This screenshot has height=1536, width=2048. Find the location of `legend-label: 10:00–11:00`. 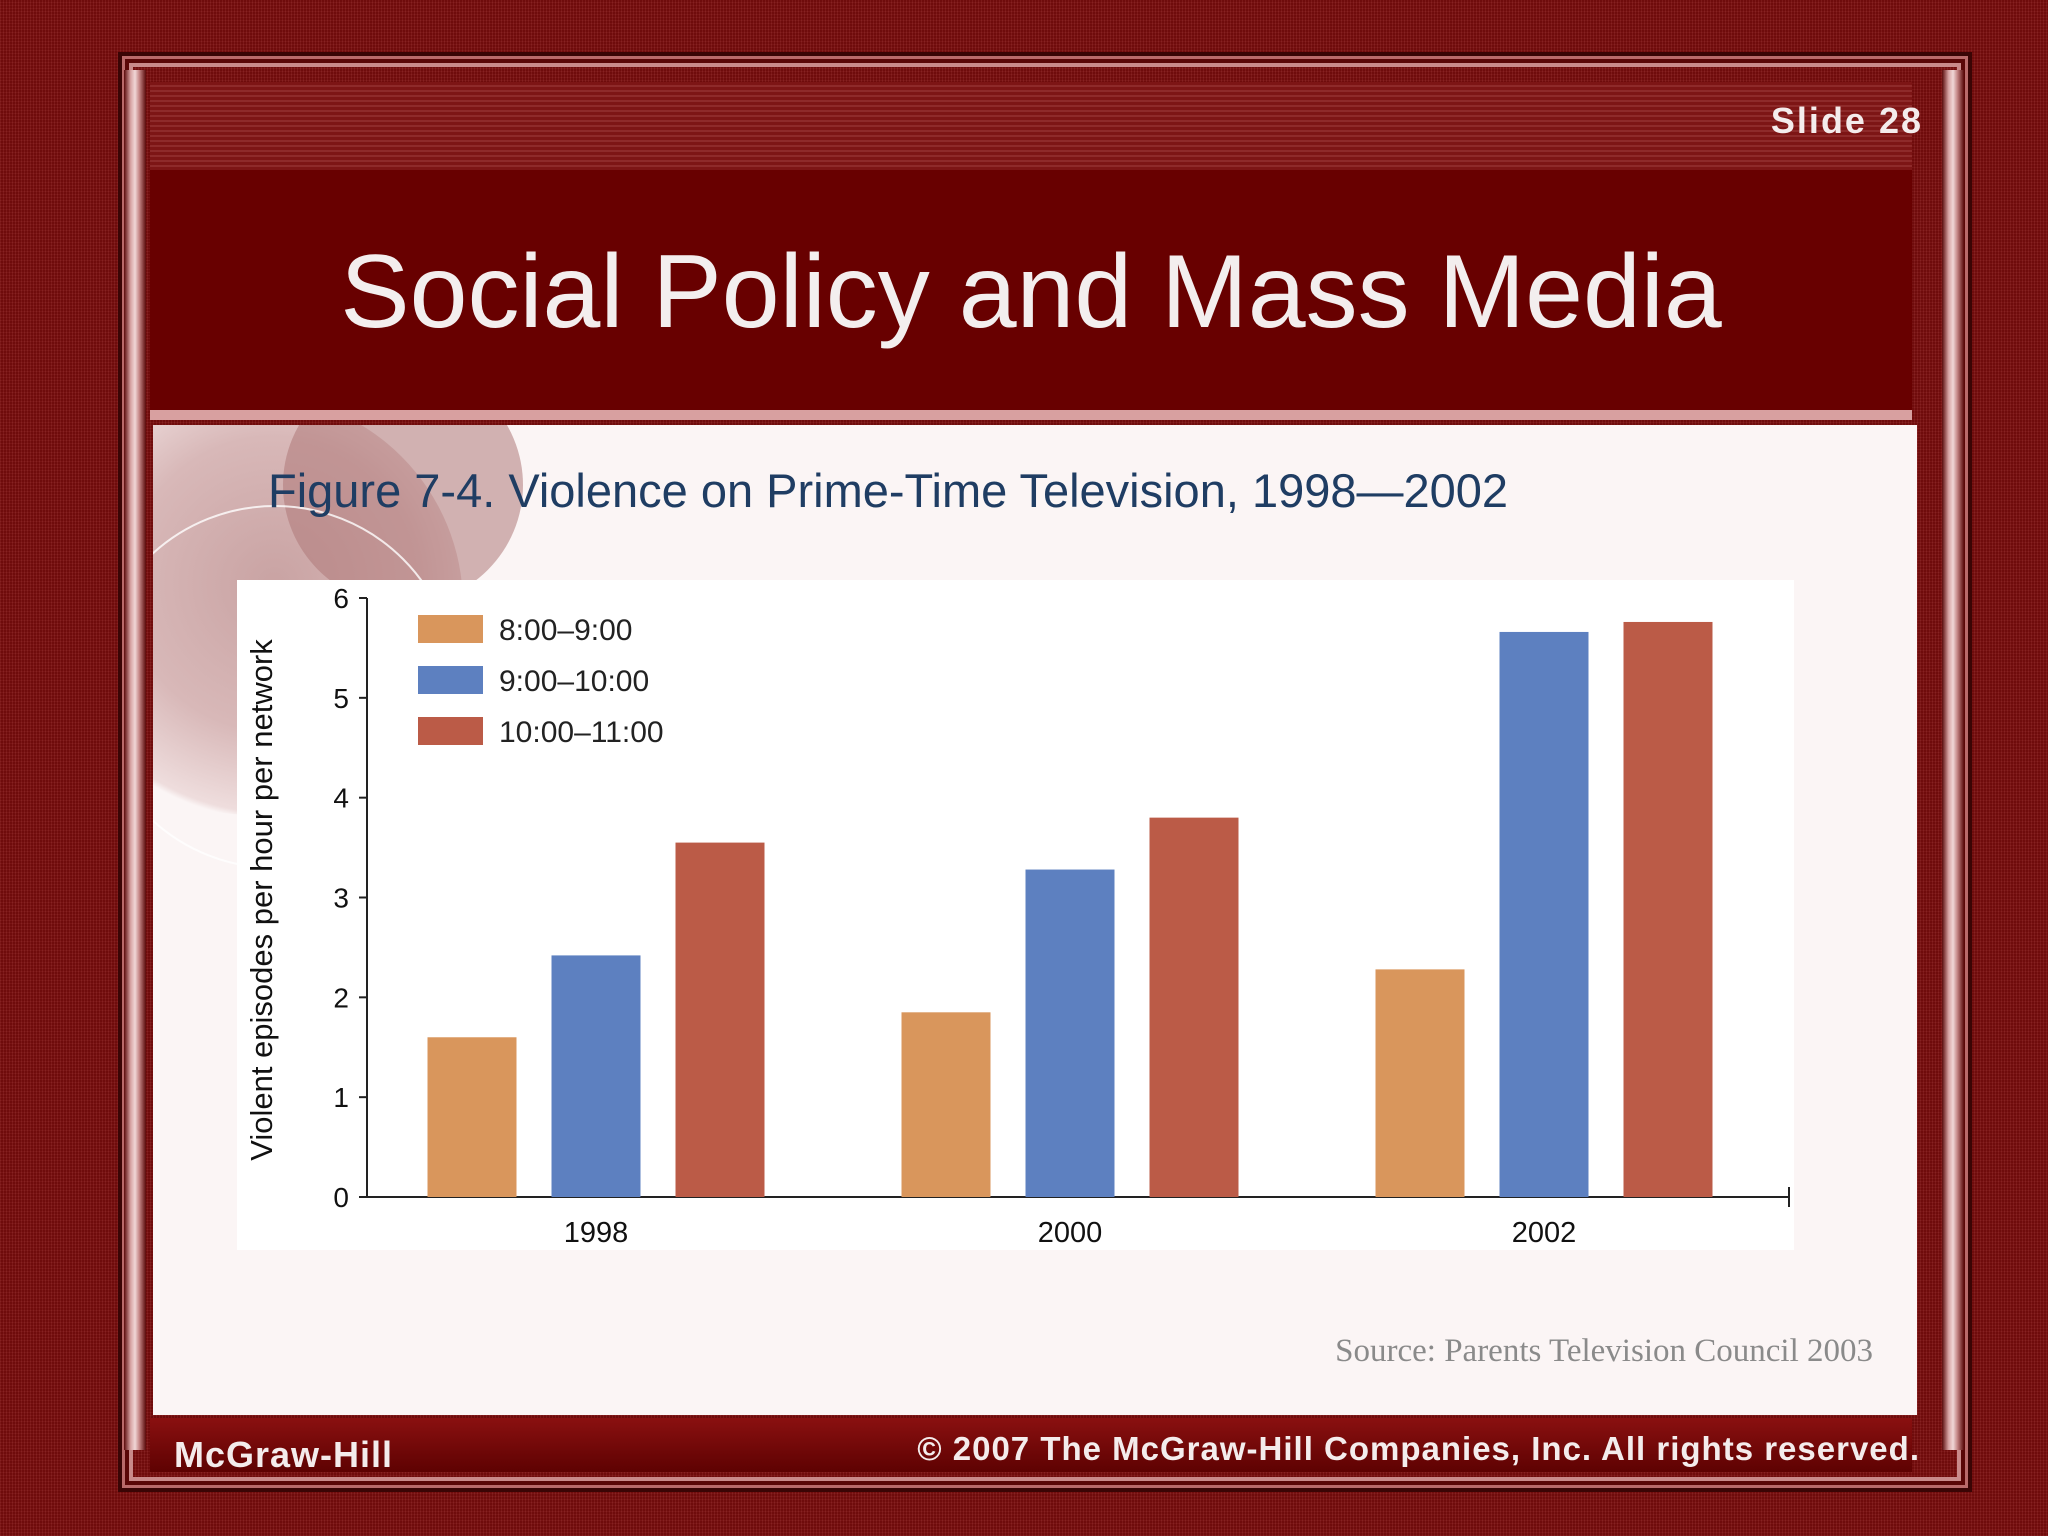

legend-label: 10:00–11:00 is located at coordinates (581, 732).